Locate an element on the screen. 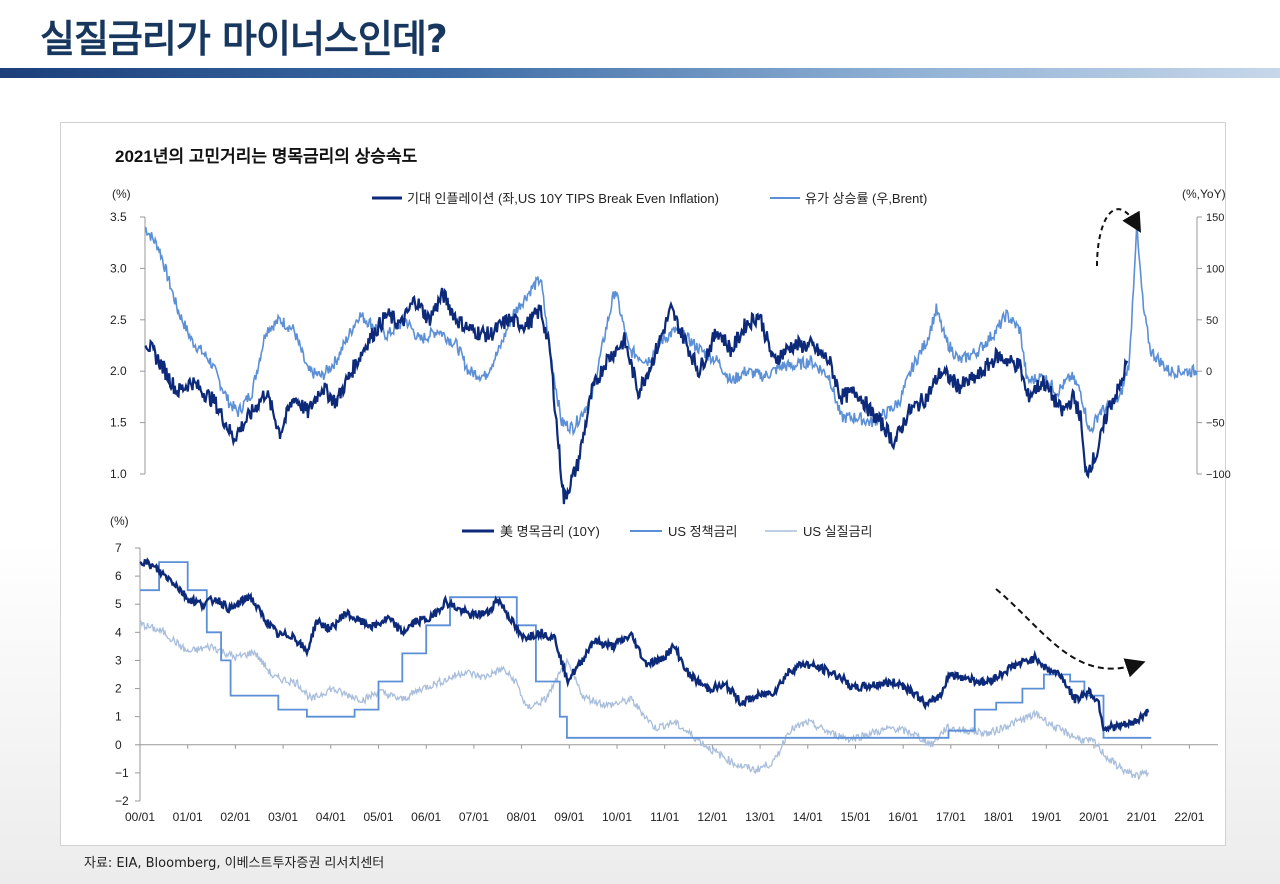 Image resolution: width=1280 pixels, height=884 pixels. bottom-legend-label-nominal: 美 명목금리 (10Y) is located at coordinates (550, 531).